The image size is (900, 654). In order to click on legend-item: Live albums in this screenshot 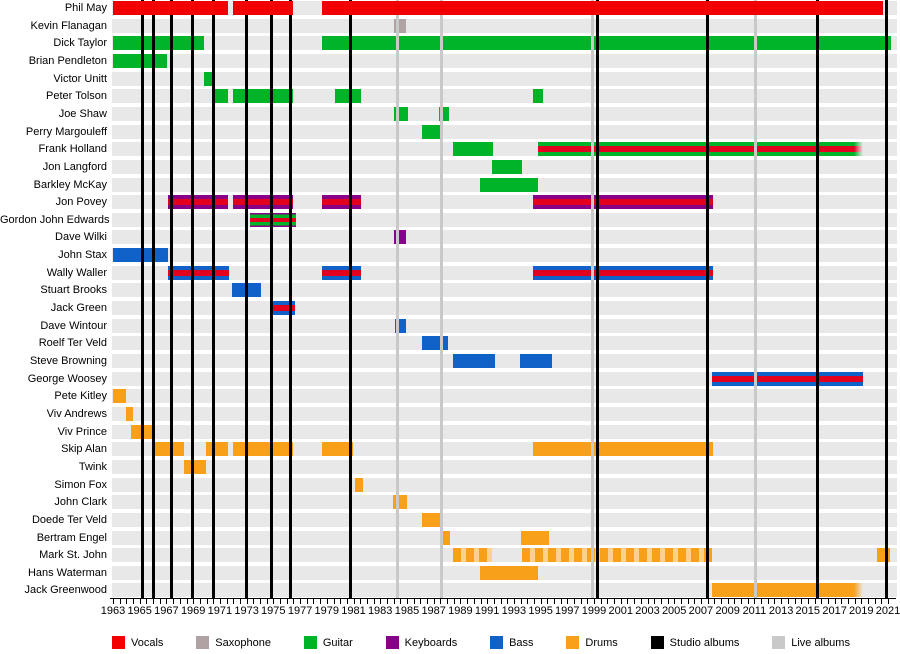, I will do `click(811, 642)`.